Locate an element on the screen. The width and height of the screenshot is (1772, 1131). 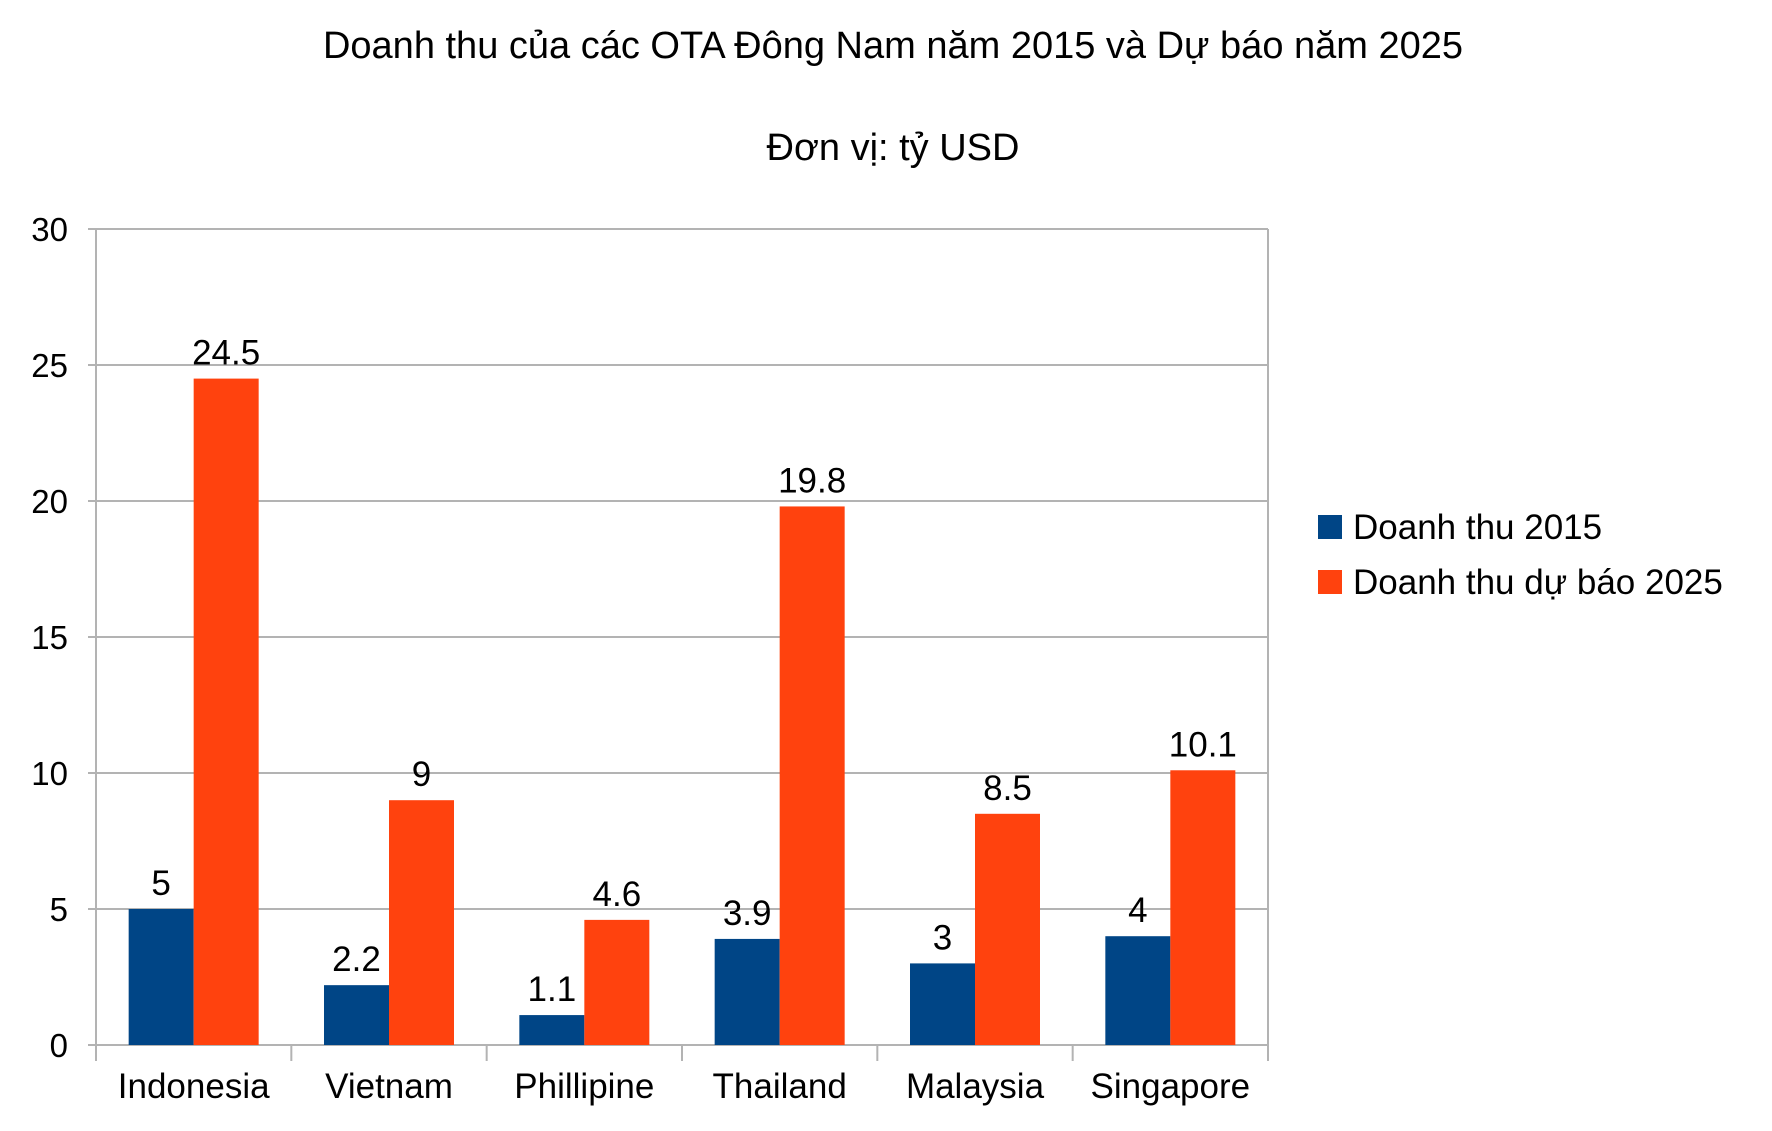
data-label: 24.5 is located at coordinates (226, 353).